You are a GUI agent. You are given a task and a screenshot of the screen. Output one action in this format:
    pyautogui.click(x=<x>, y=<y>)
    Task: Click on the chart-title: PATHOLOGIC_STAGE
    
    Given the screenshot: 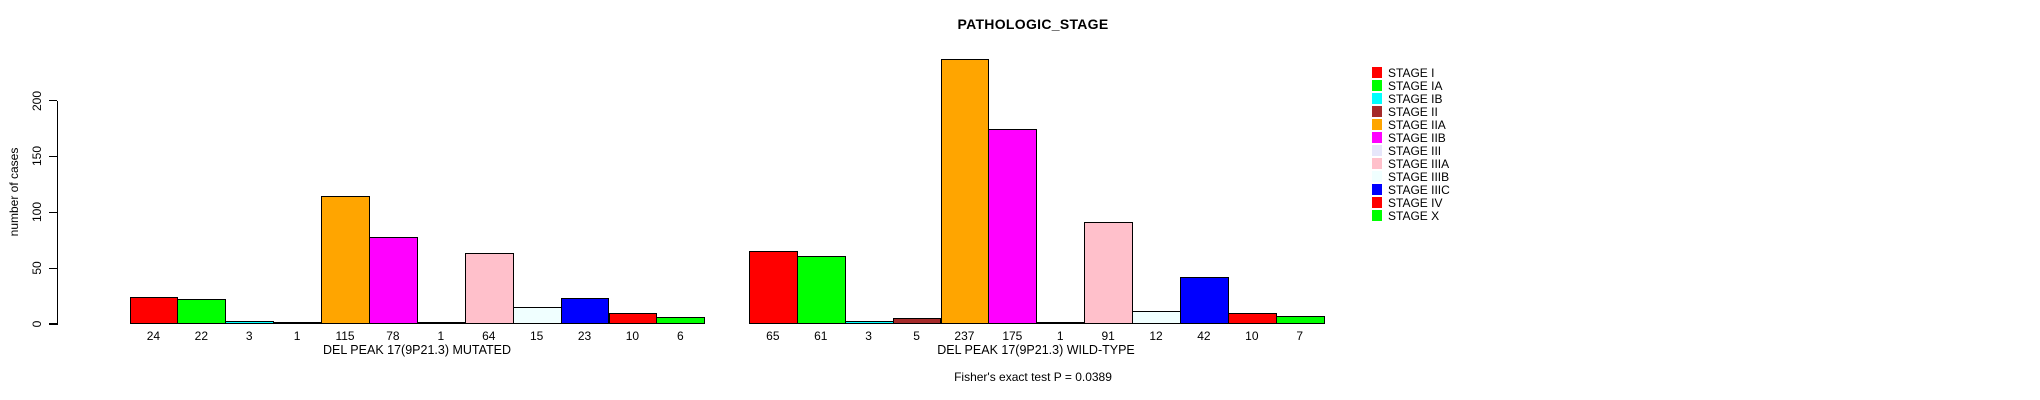 What is the action you would take?
    pyautogui.click(x=1033, y=24)
    